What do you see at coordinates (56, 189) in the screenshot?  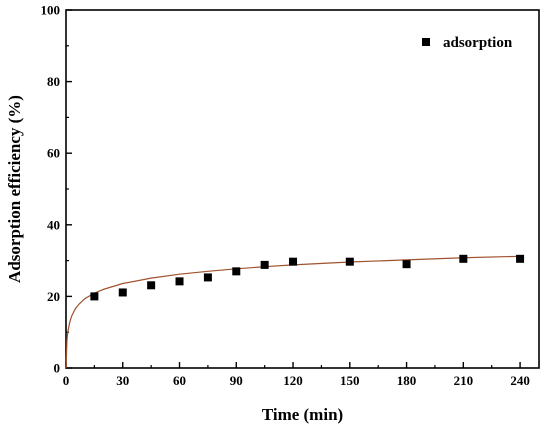 I see `y-axis-ticks: 0 20 40 60 80 100` at bounding box center [56, 189].